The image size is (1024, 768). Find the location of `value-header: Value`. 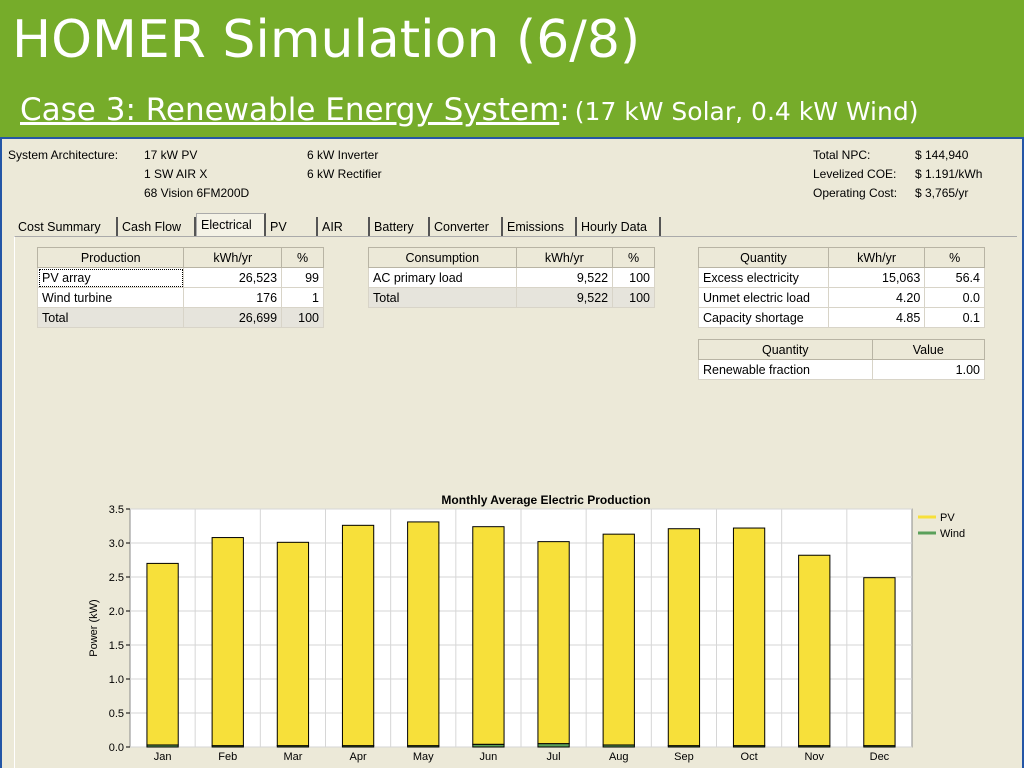

value-header: Value is located at coordinates (928, 349).